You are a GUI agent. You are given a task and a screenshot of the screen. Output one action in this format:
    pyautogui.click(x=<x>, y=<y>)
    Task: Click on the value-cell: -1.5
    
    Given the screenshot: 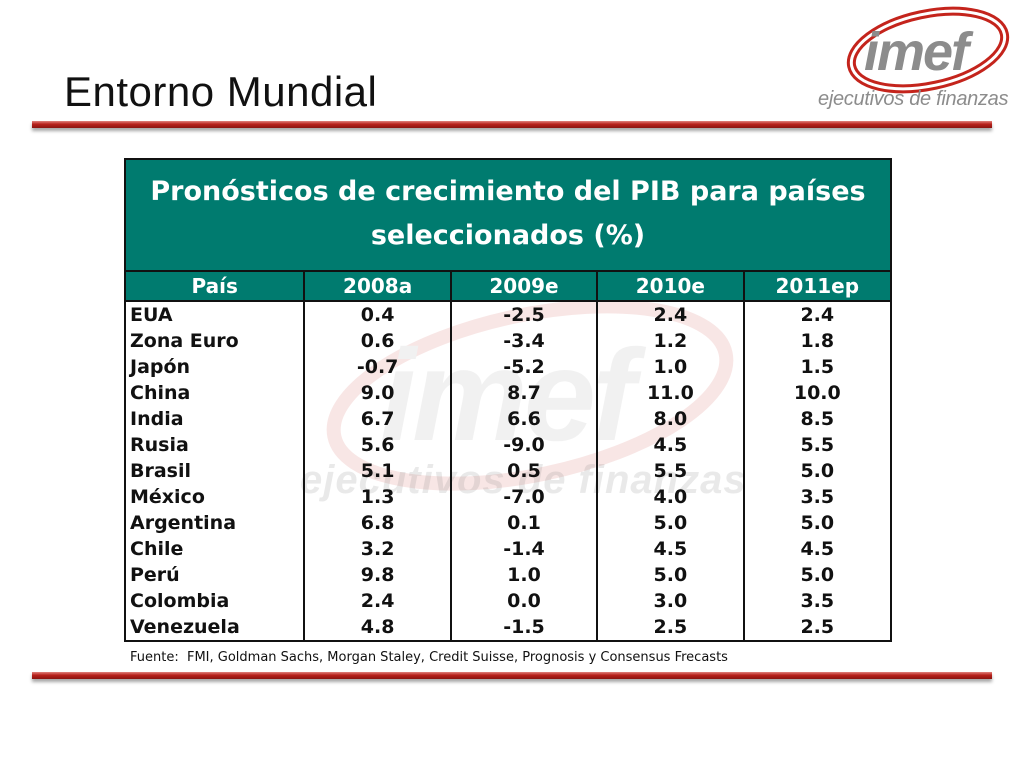 What is the action you would take?
    pyautogui.click(x=523, y=627)
    